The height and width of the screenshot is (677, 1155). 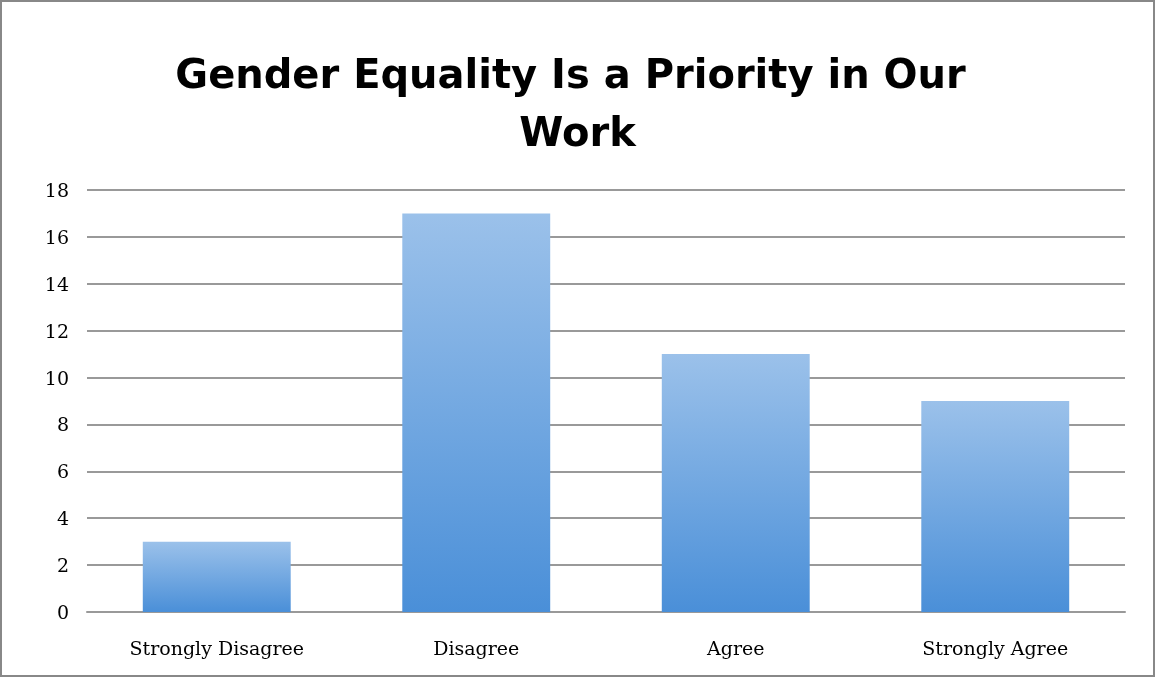 What do you see at coordinates (577, 103) in the screenshot?
I see `chart-title: Gender Equality Is a Priority in Our Work` at bounding box center [577, 103].